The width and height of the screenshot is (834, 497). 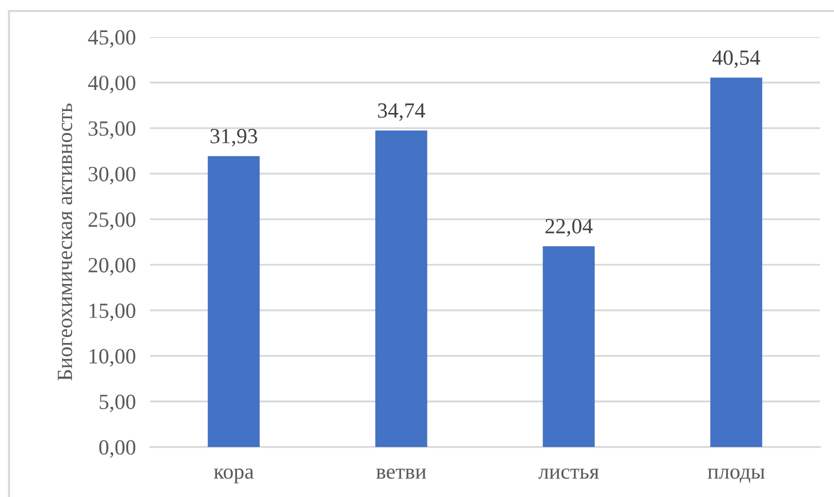 What do you see at coordinates (112, 130) in the screenshot?
I see `y-tick-label: 35,00` at bounding box center [112, 130].